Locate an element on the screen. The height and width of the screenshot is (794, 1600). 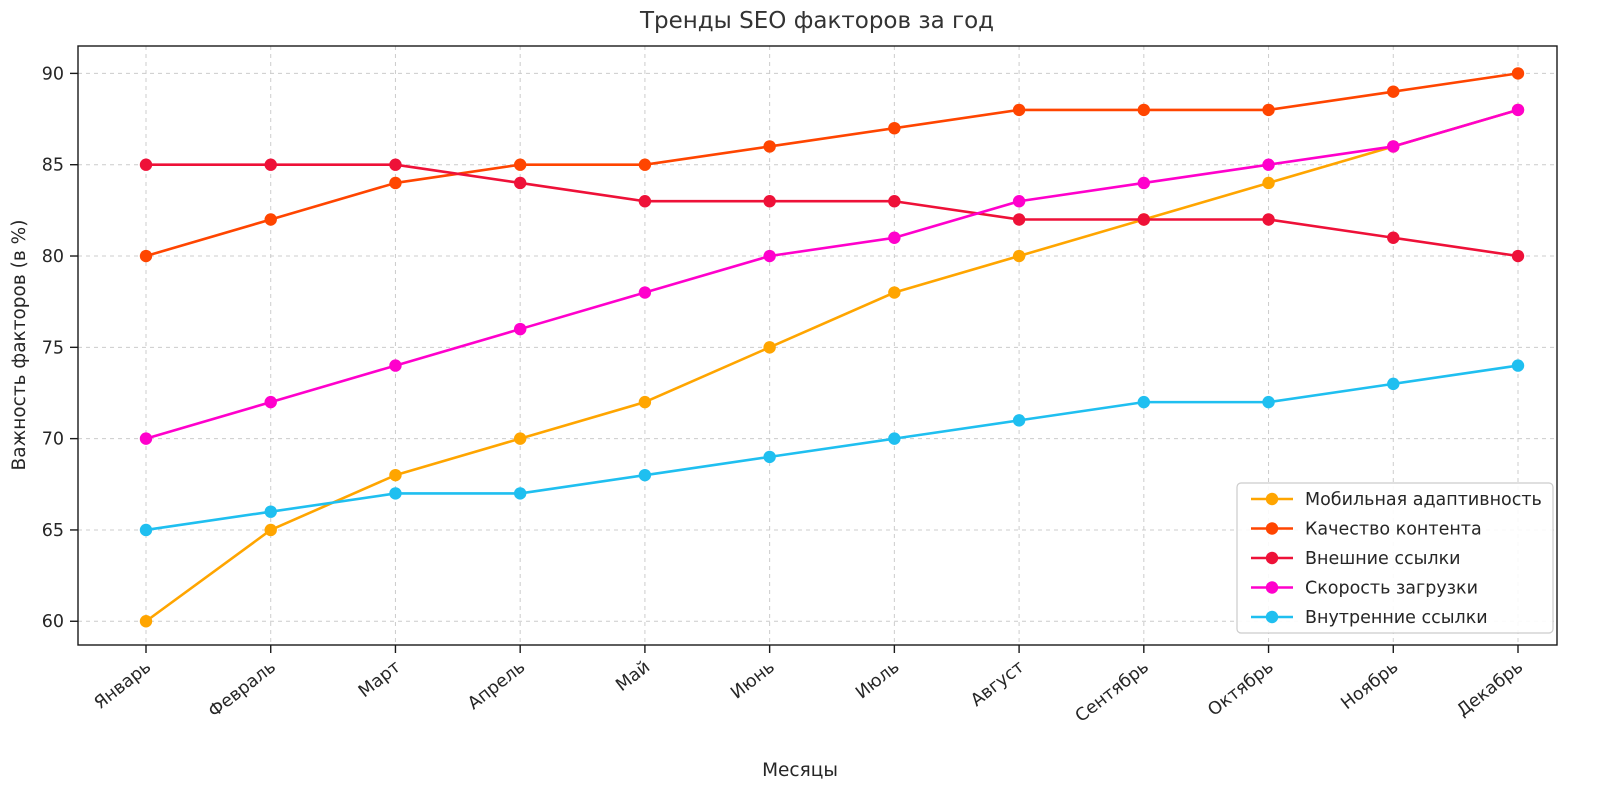
x-tick-label: Август is located at coordinates (997, 684).